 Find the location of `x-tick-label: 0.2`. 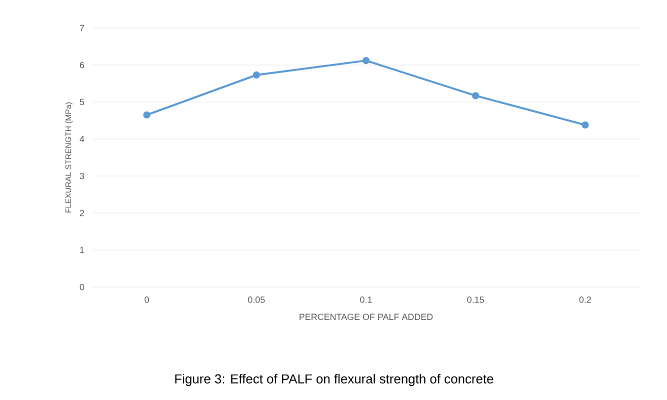

x-tick-label: 0.2 is located at coordinates (585, 299).